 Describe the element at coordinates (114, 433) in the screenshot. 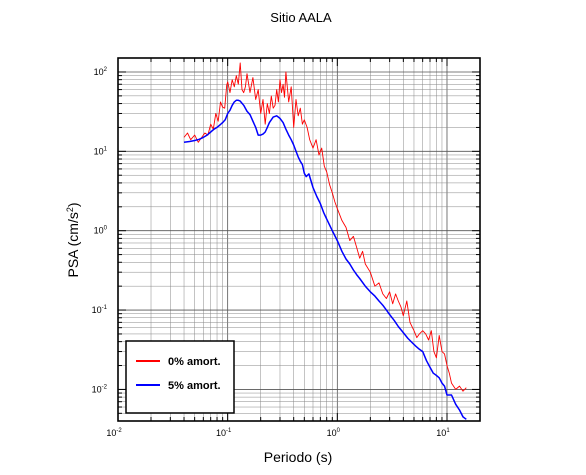

I see `x-tick-label: 10⁻²` at that location.